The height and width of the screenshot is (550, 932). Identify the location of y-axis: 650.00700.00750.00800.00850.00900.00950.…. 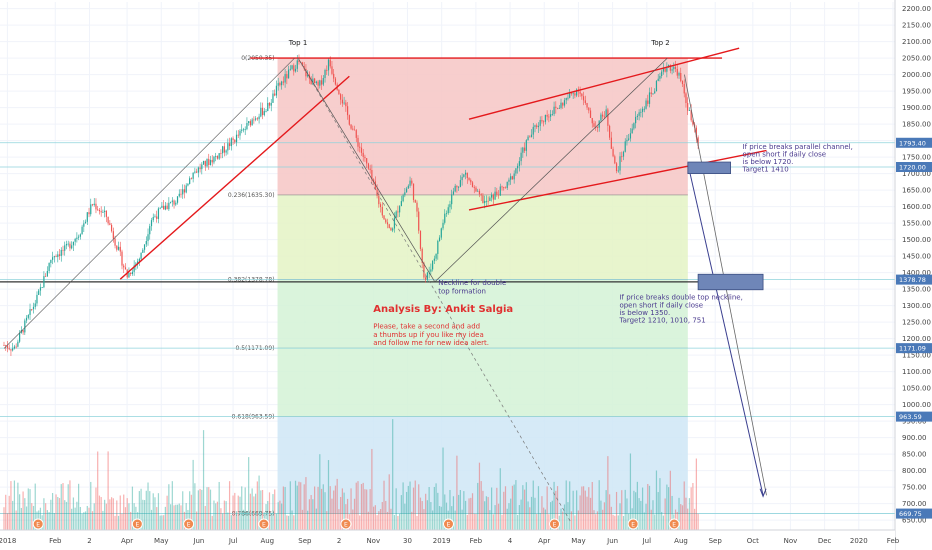
(913, 275).